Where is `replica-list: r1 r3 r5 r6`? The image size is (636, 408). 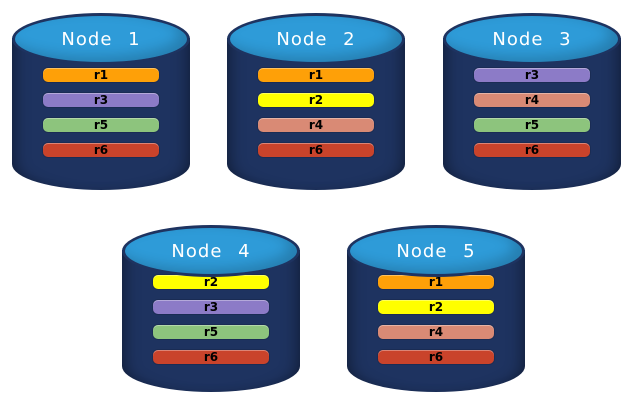
replica-list: r1 r3 r5 r6 is located at coordinates (101, 118).